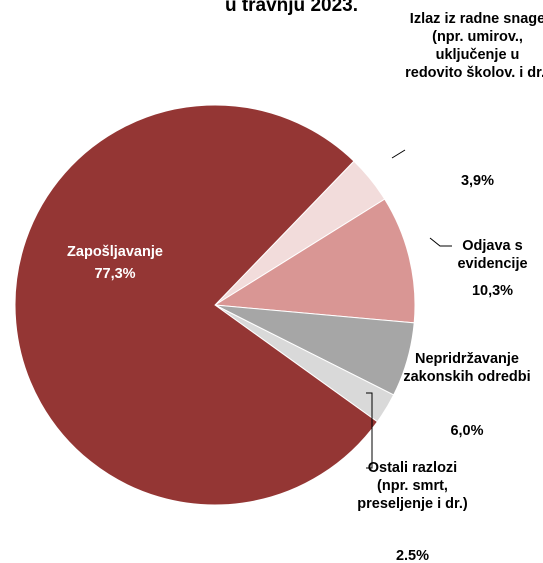  Describe the element at coordinates (291, 8) in the screenshot. I see `chart-title: u travnju 2023.` at that location.